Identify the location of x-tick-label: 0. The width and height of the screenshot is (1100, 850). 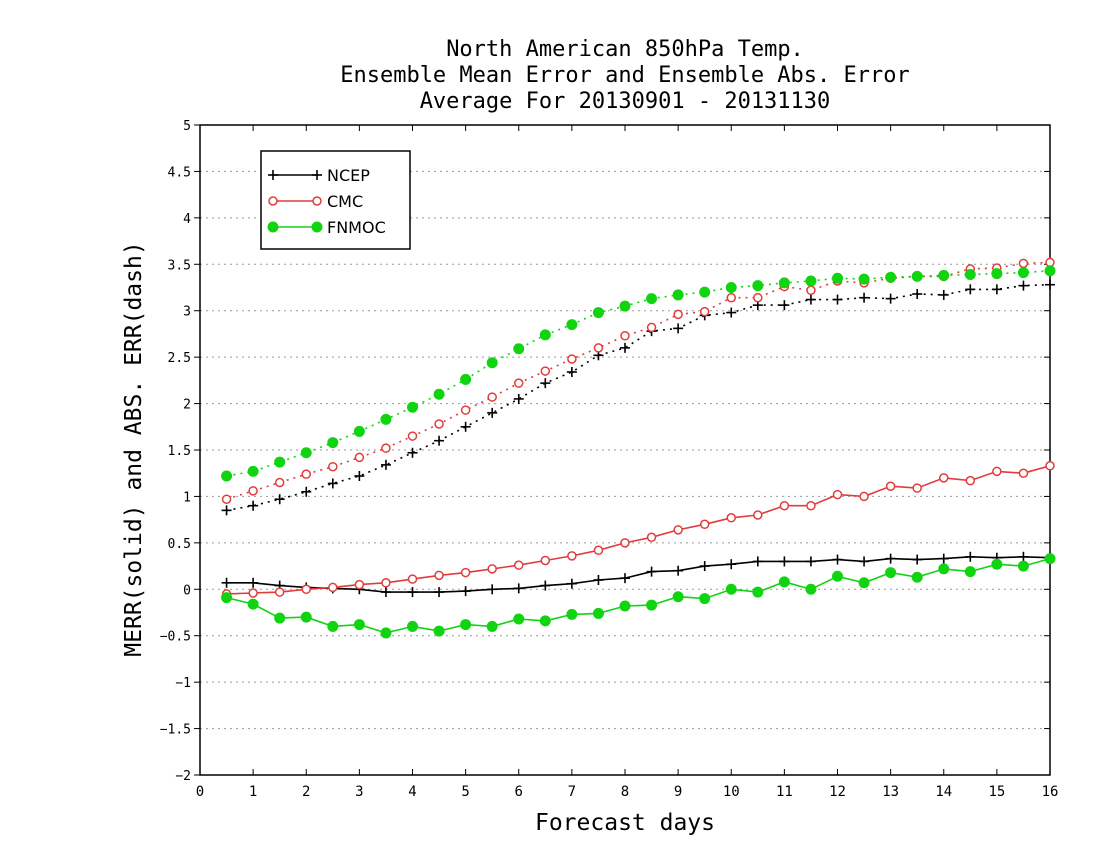
(200, 792).